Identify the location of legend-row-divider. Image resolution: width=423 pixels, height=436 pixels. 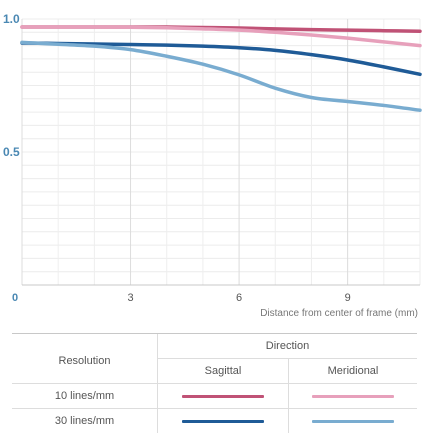
(214, 408).